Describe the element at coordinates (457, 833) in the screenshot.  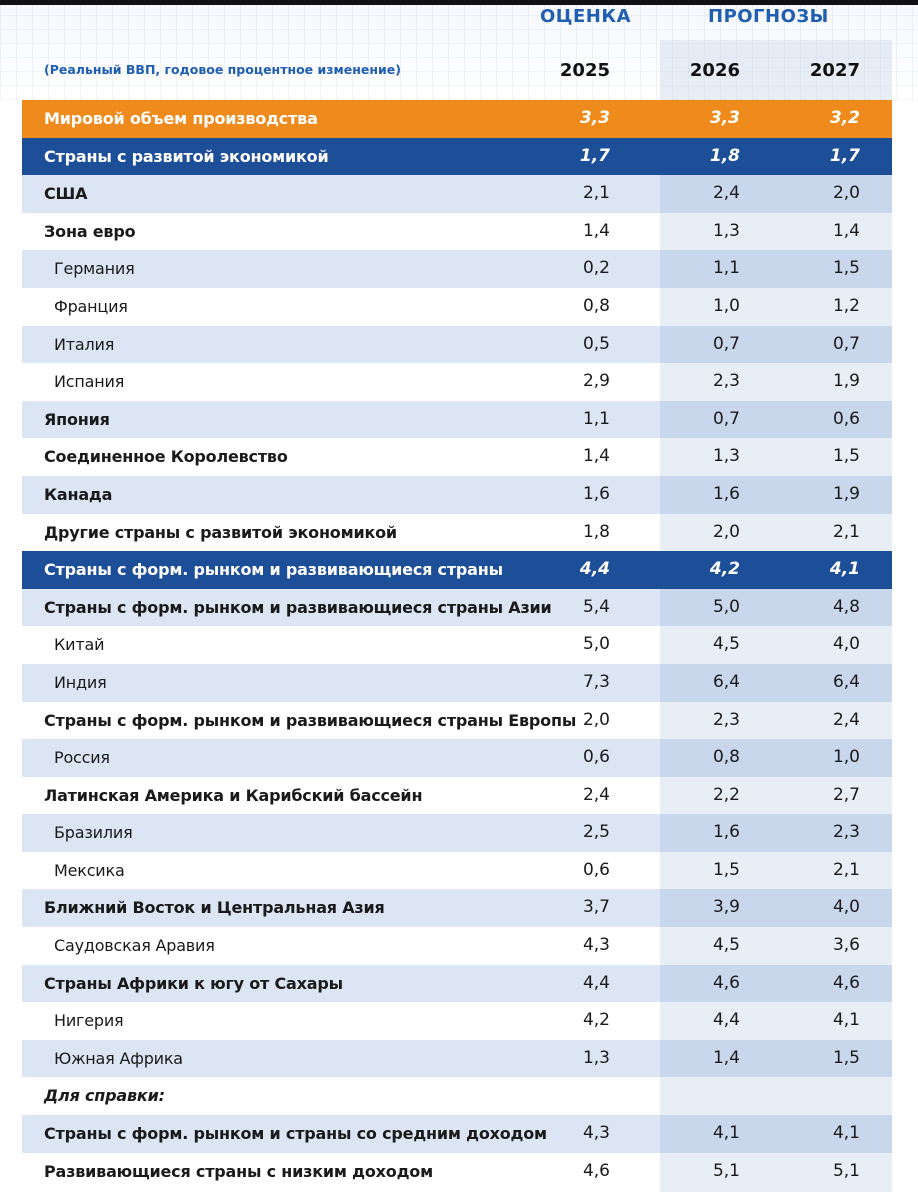
I see `table-row: Бразилия 2,5 1,6 2,3` at that location.